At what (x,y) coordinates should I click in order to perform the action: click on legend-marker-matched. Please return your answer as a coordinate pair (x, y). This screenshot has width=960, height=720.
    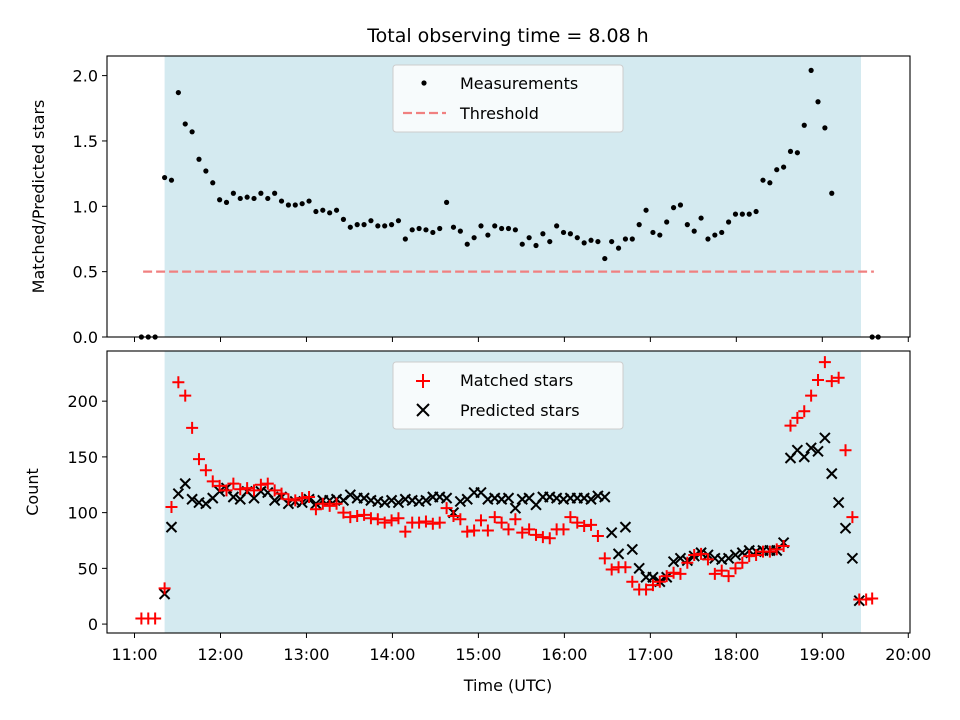
    Looking at the image, I should click on (423, 381).